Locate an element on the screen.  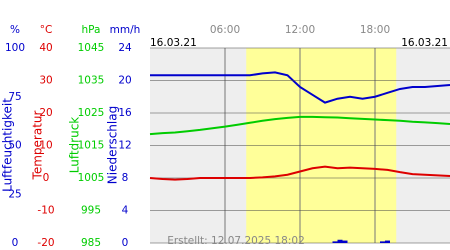
axis-unit: % is located at coordinates (15, 30).